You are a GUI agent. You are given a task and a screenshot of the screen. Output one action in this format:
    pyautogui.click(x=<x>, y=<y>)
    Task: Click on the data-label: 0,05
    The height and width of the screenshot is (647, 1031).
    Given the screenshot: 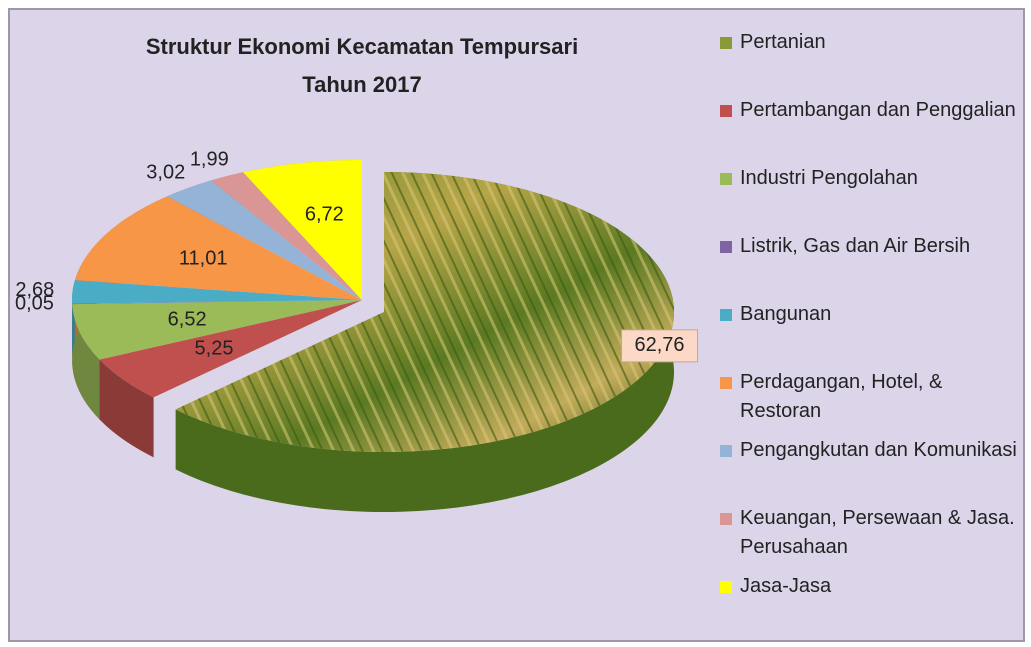 What is the action you would take?
    pyautogui.click(x=34, y=304)
    